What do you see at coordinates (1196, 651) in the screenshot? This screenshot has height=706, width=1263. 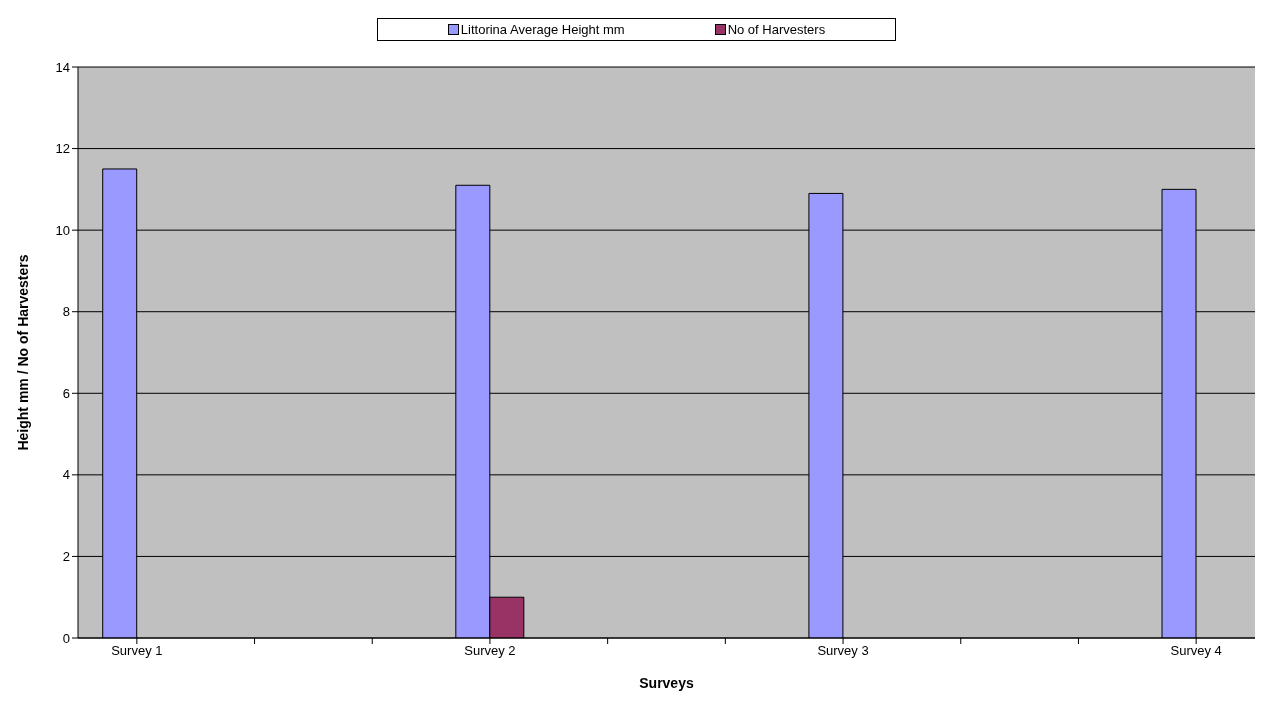 I see `x-tick-label: Survey 4` at bounding box center [1196, 651].